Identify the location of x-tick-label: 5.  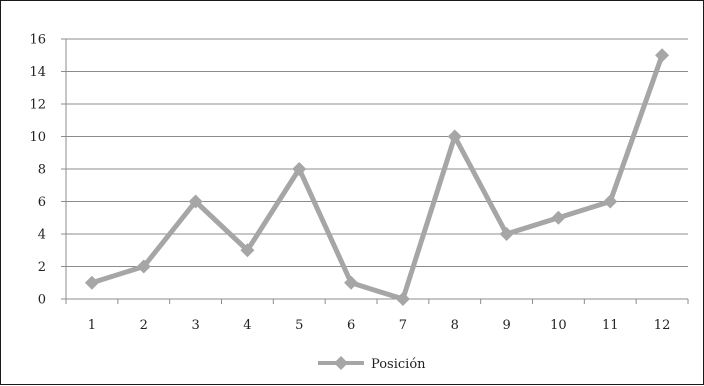
(299, 325).